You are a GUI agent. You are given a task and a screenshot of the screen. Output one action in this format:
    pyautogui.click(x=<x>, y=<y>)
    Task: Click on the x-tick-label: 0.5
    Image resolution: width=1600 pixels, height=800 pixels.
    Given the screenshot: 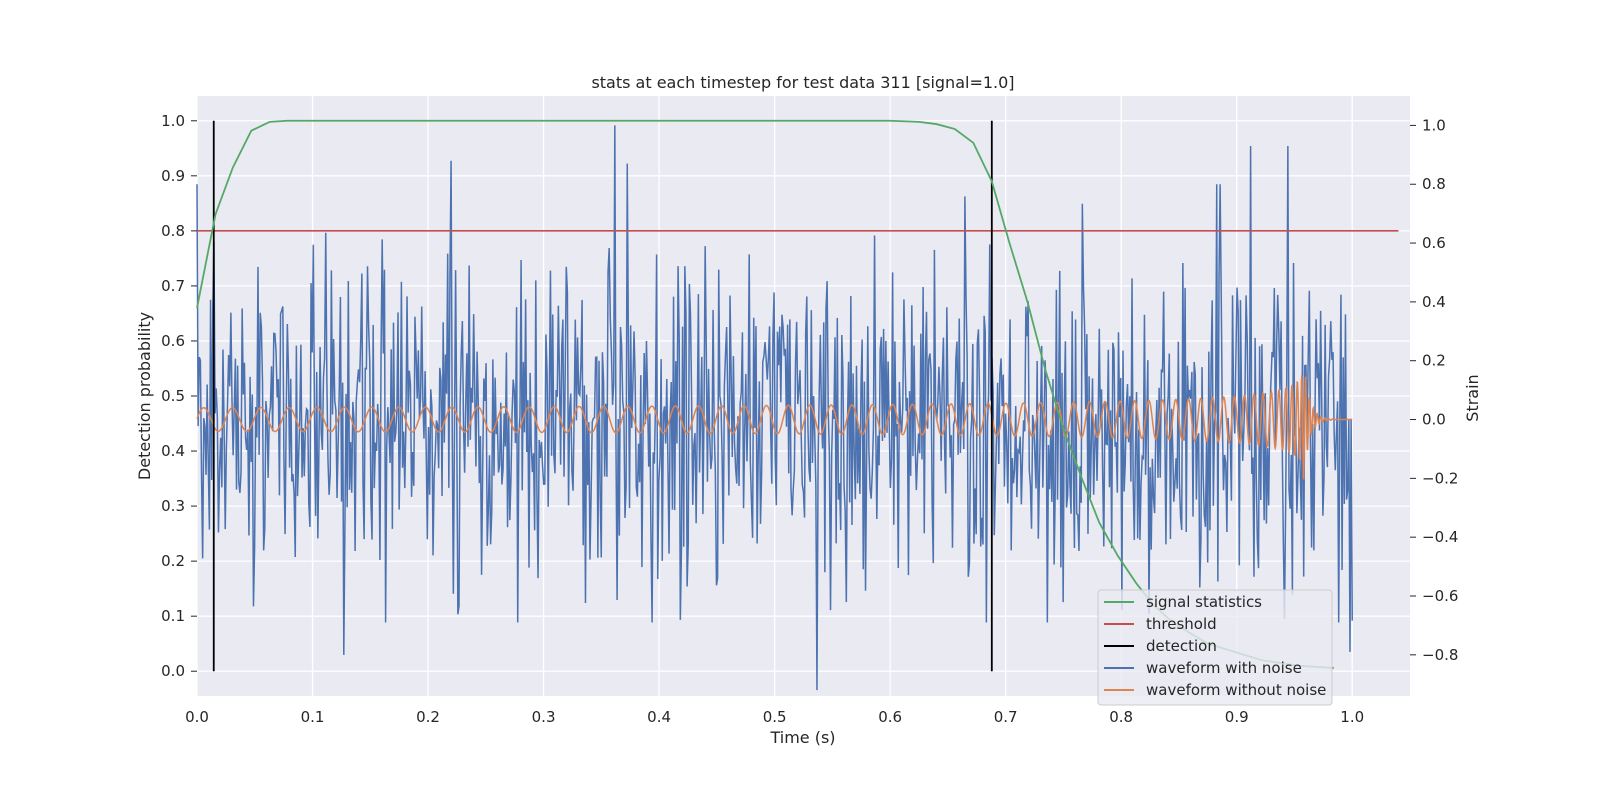 What is the action you would take?
    pyautogui.click(x=775, y=717)
    